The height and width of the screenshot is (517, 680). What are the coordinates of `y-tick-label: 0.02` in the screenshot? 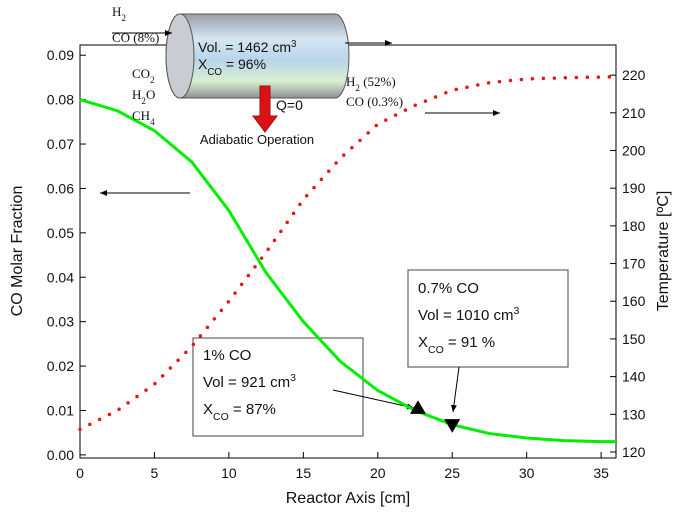 It's located at (60, 366).